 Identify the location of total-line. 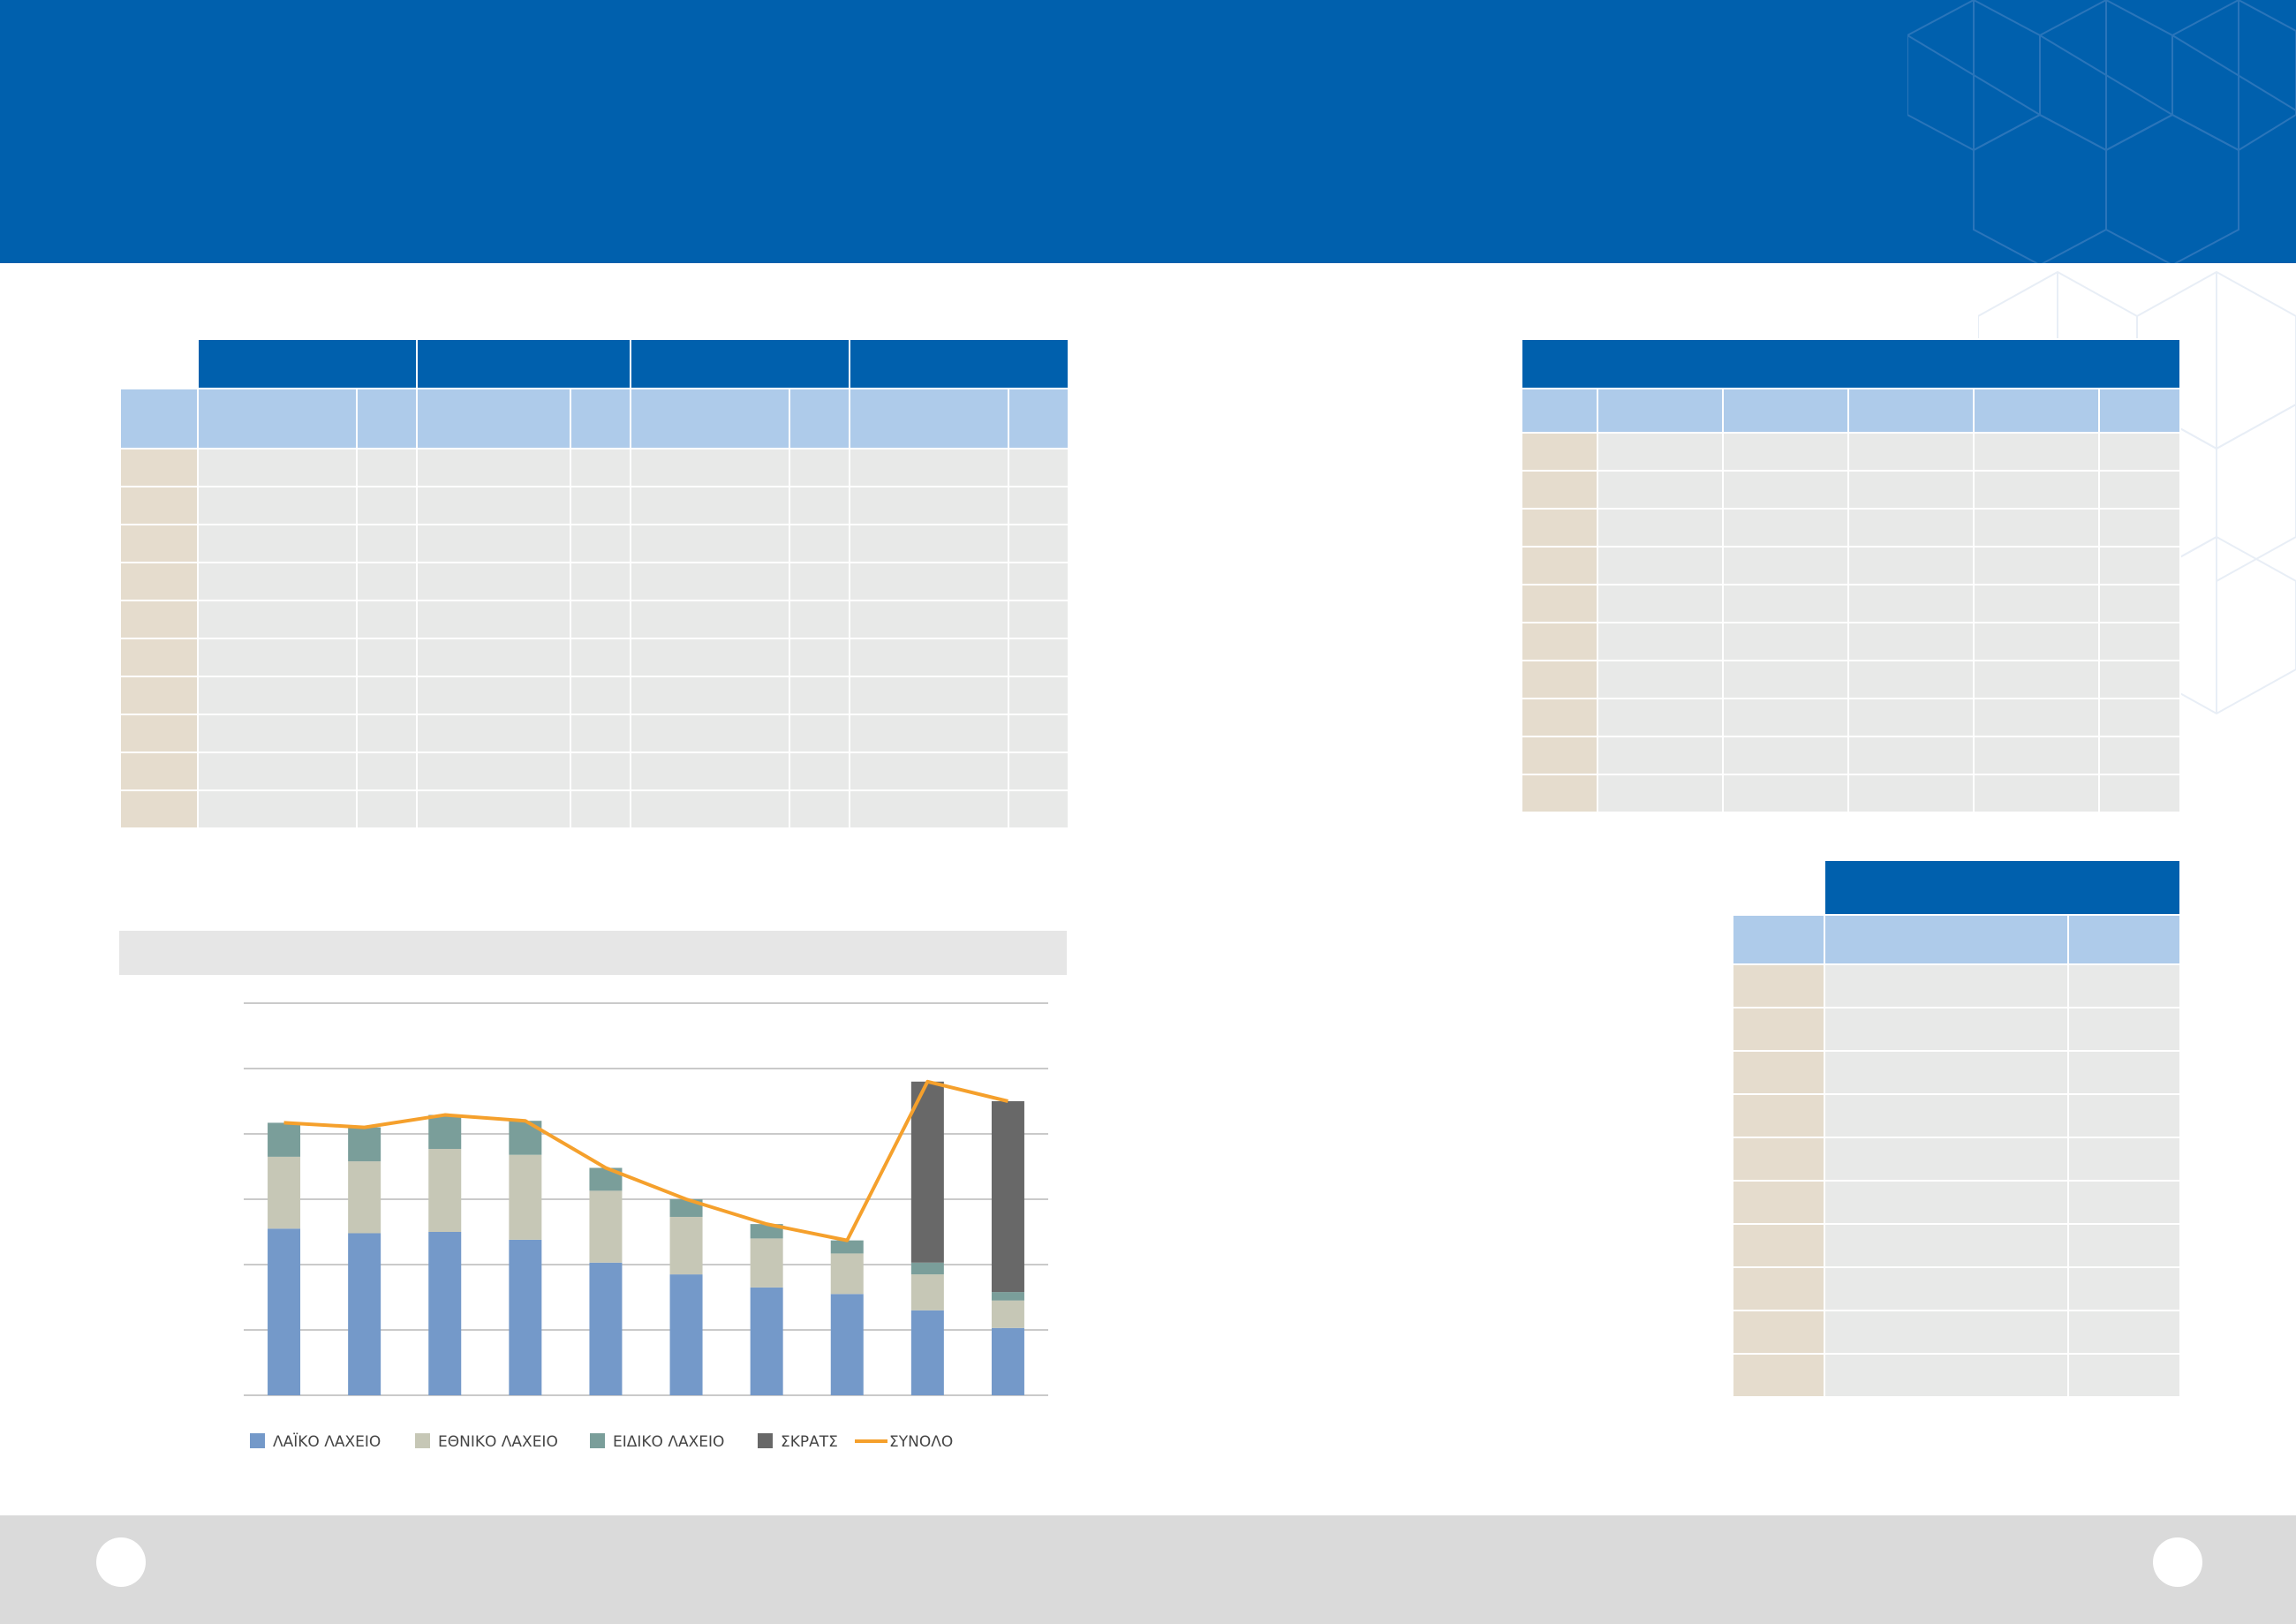
(645, 1161).